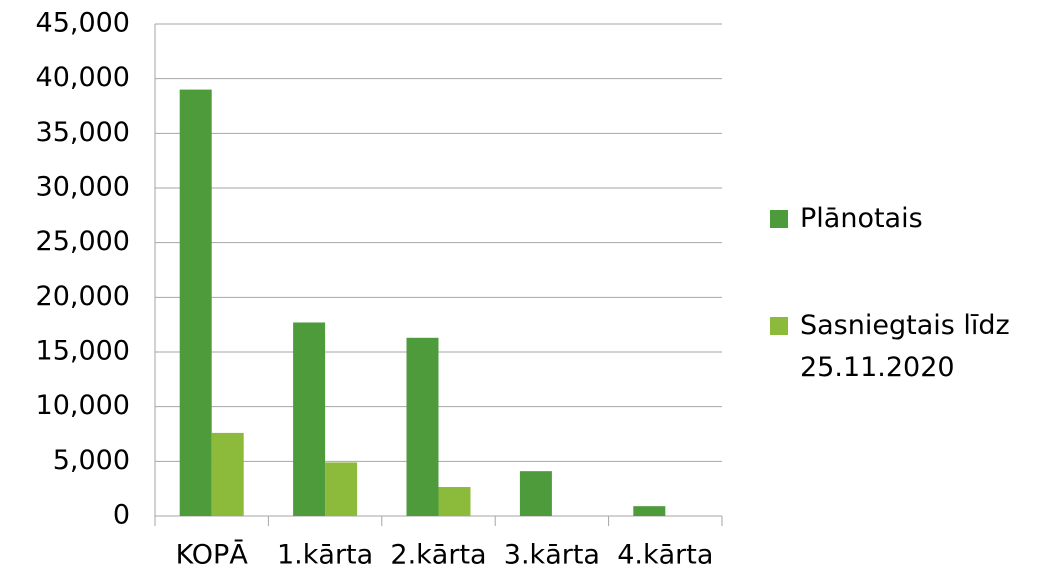 The width and height of the screenshot is (1042, 580). Describe the element at coordinates (83, 351) in the screenshot. I see `y-tick-label: 15,000` at that location.